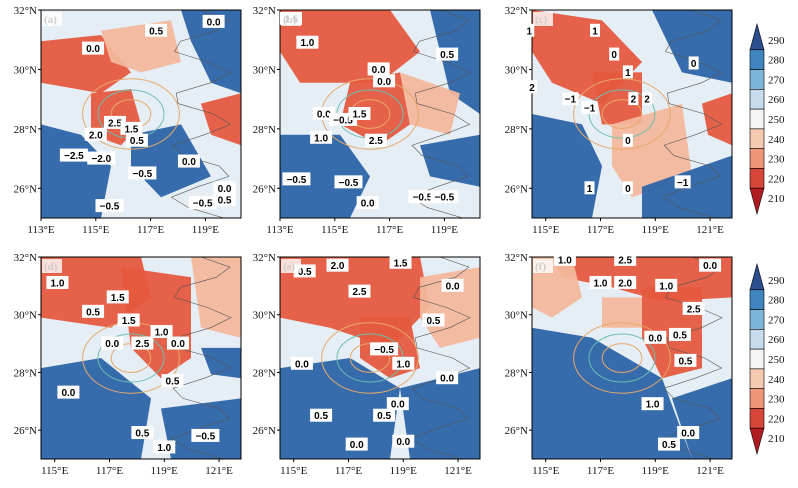  Describe the element at coordinates (279, 230) in the screenshot. I see `x-tick-label: 113°E` at that location.